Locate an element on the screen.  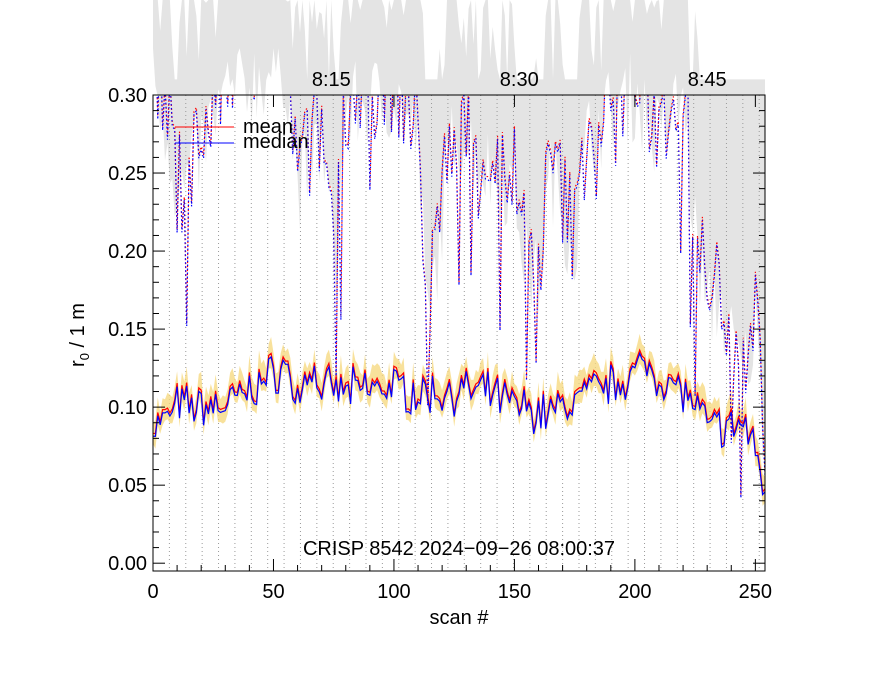
y-axis-title: r0 / 1 m is located at coordinates (79, 335).